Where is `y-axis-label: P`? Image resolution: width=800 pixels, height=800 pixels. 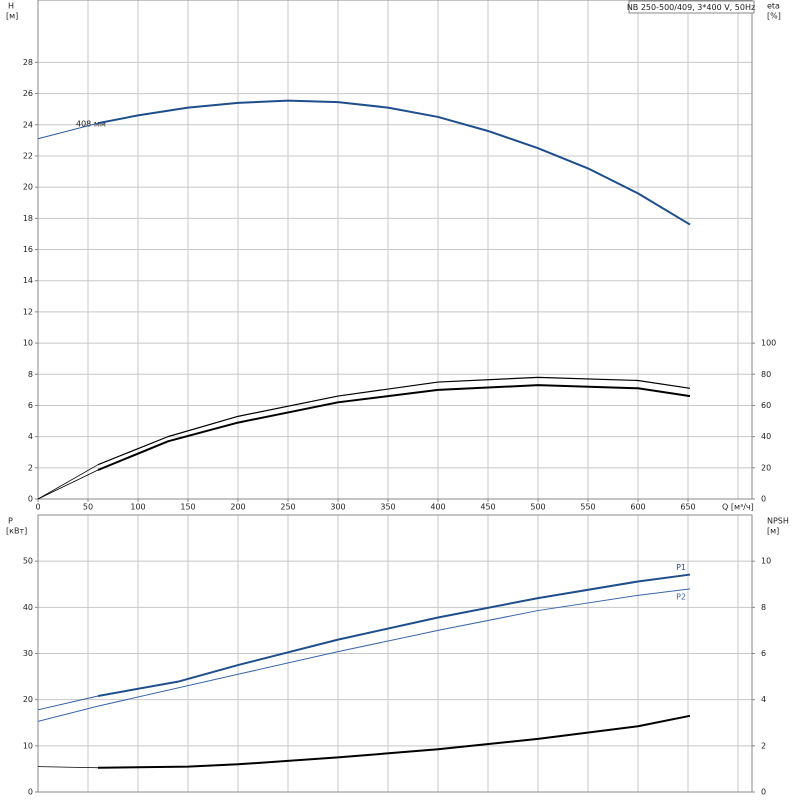 y-axis-label: P is located at coordinates (10, 521).